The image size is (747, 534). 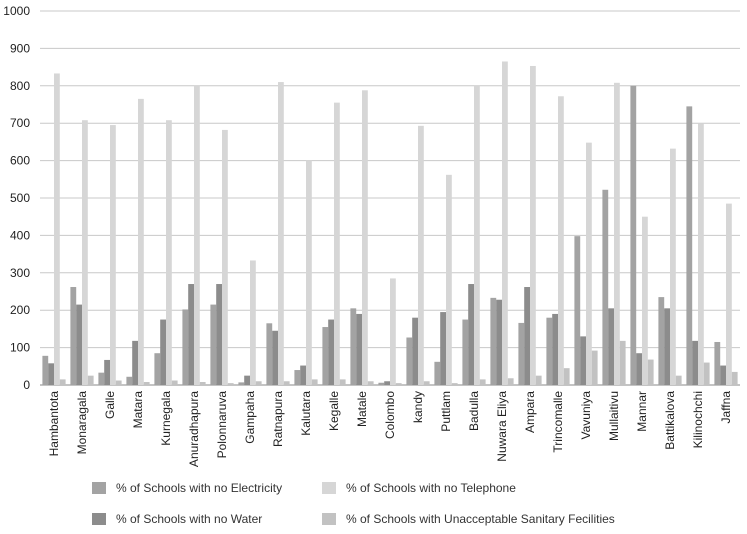 I want to click on x-tick-label: Nuwara Eliya, so click(x=502, y=426).